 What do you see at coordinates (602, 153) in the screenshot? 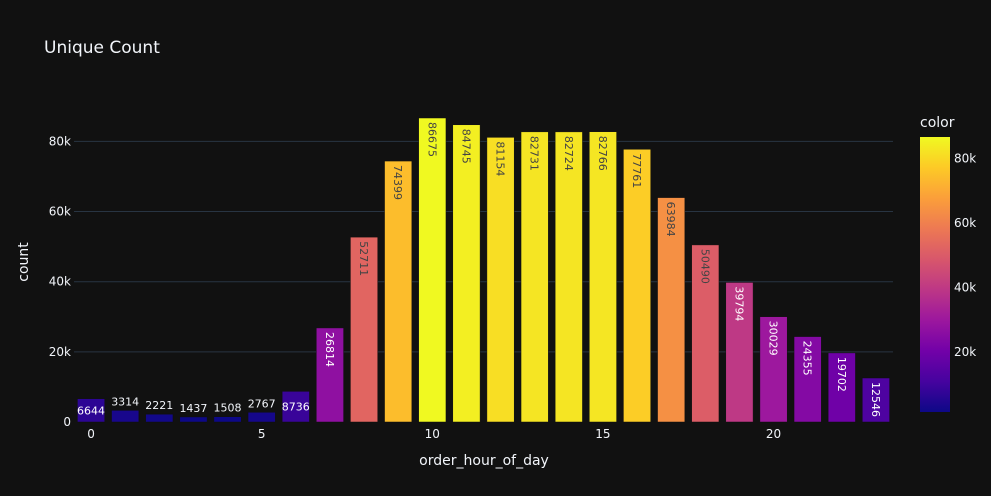
I see `data-label-hour-15: 82766` at bounding box center [602, 153].